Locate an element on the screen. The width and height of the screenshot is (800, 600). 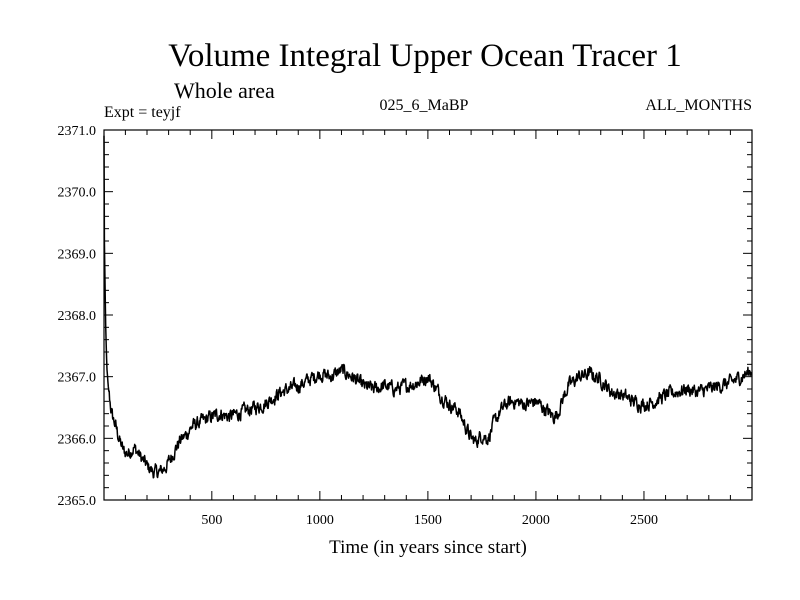
x-axis-tick-labels: 500 1000 1500 2000 2500 is located at coordinates (429, 520).